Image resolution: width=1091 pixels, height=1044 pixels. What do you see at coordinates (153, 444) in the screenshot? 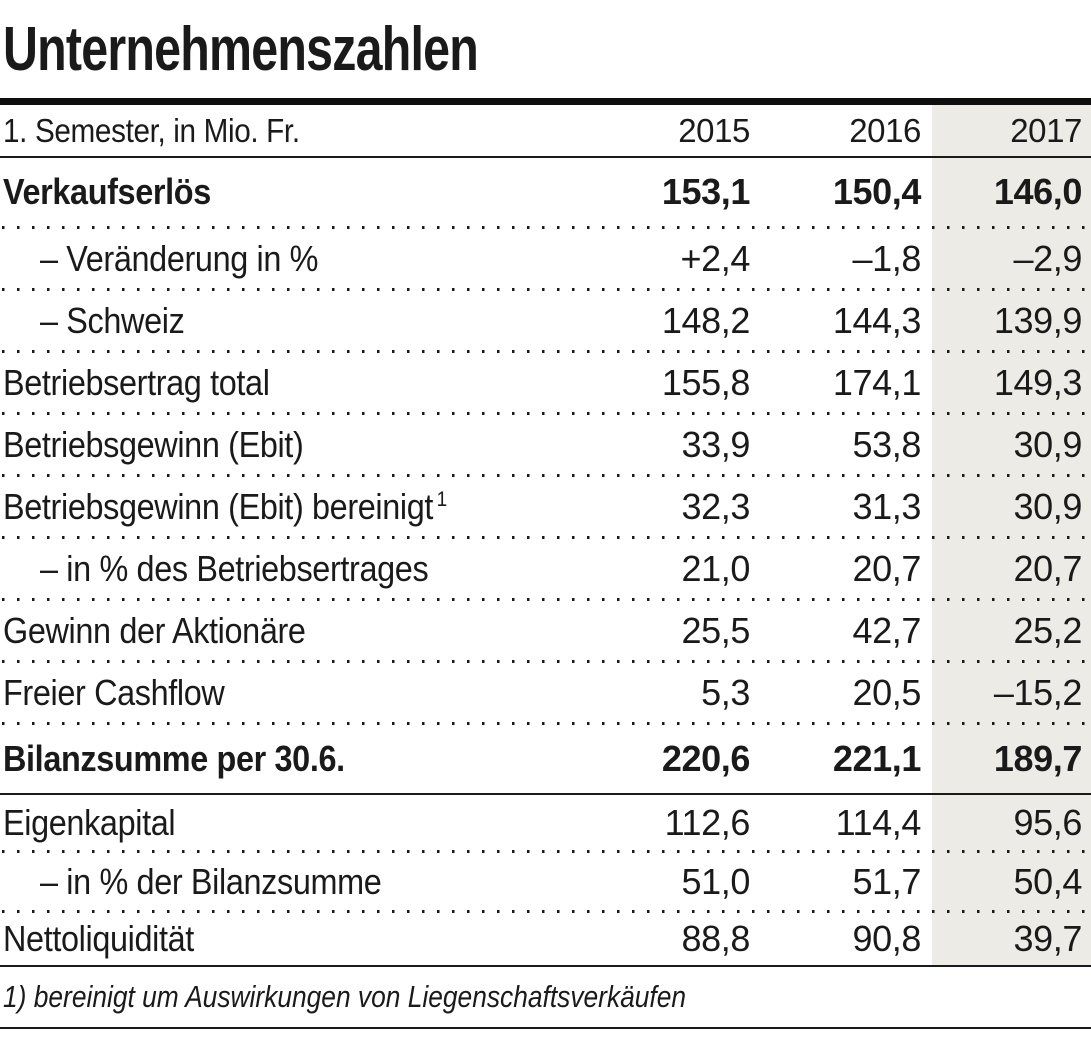
I see `row-label: Betriebsgewinn (Ebit)` at bounding box center [153, 444].